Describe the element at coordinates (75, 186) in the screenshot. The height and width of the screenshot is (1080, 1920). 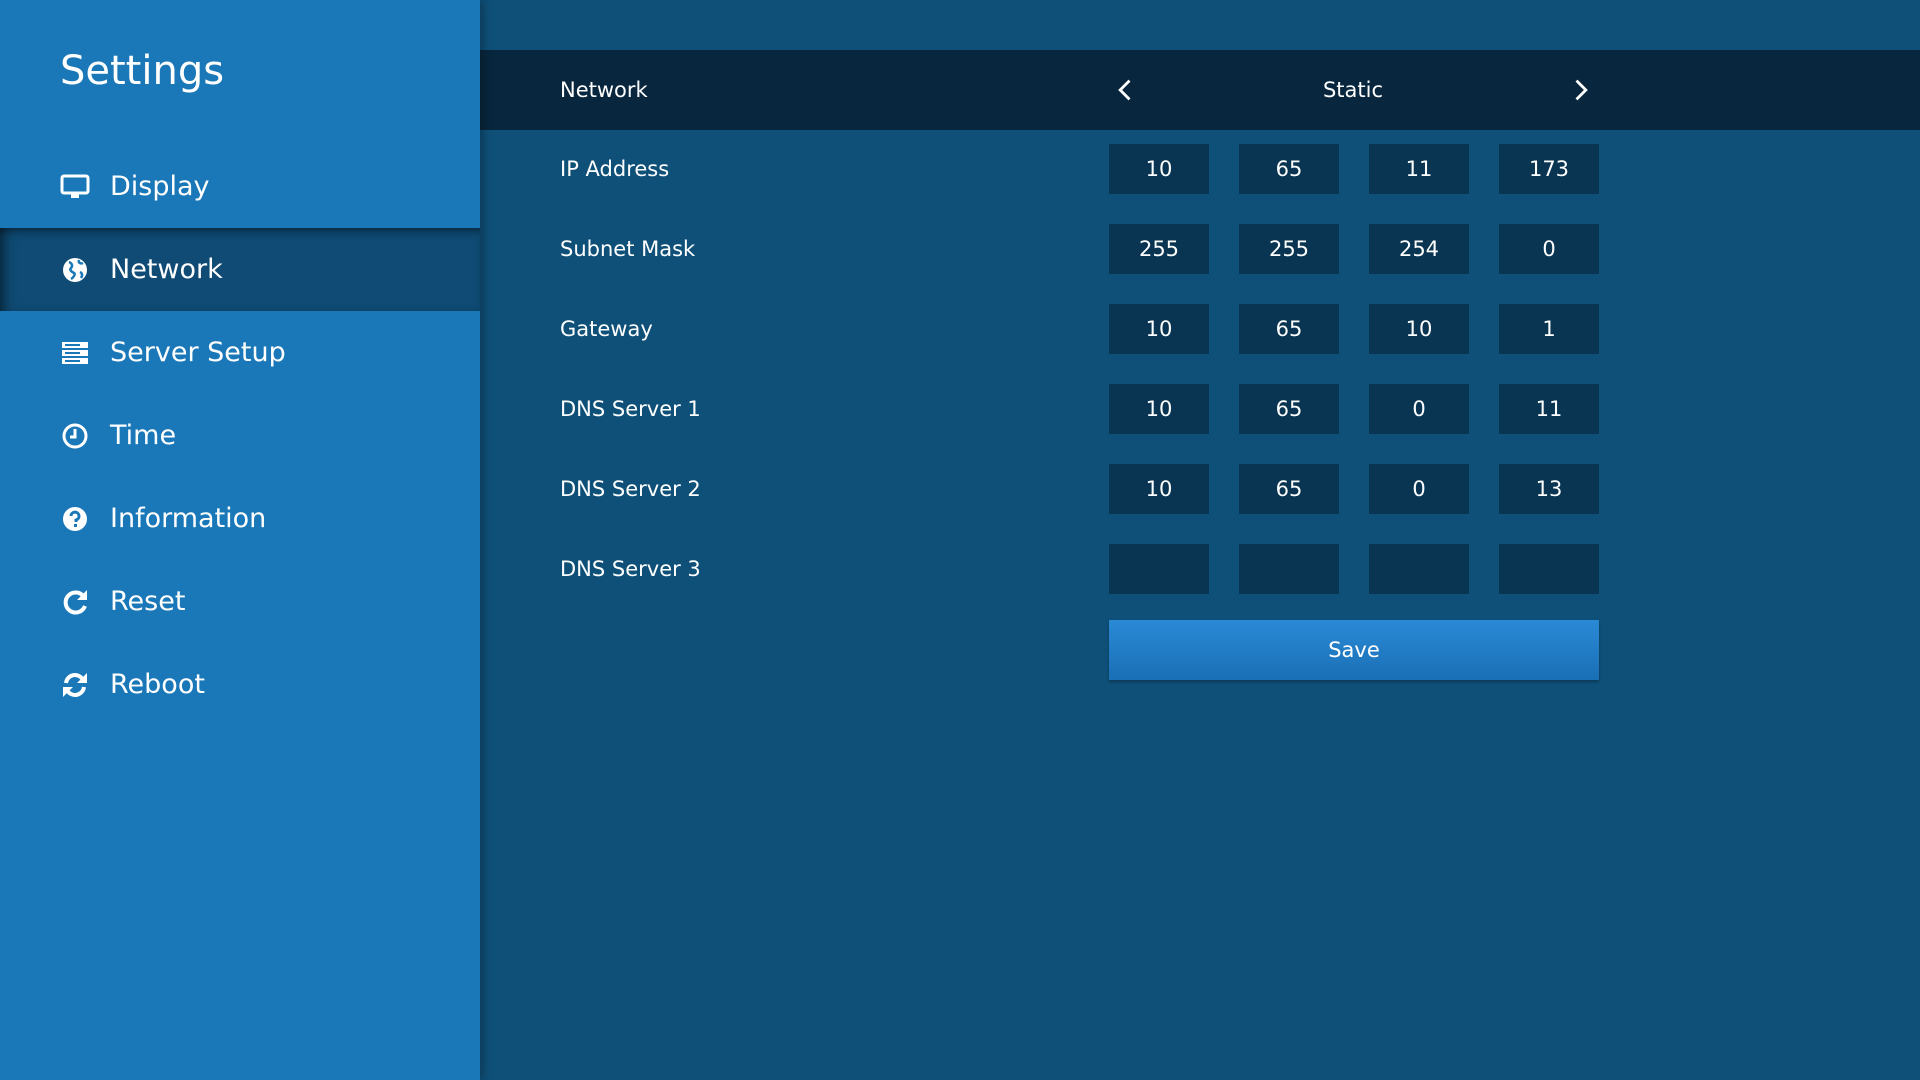
I see `monitor-icon` at that location.